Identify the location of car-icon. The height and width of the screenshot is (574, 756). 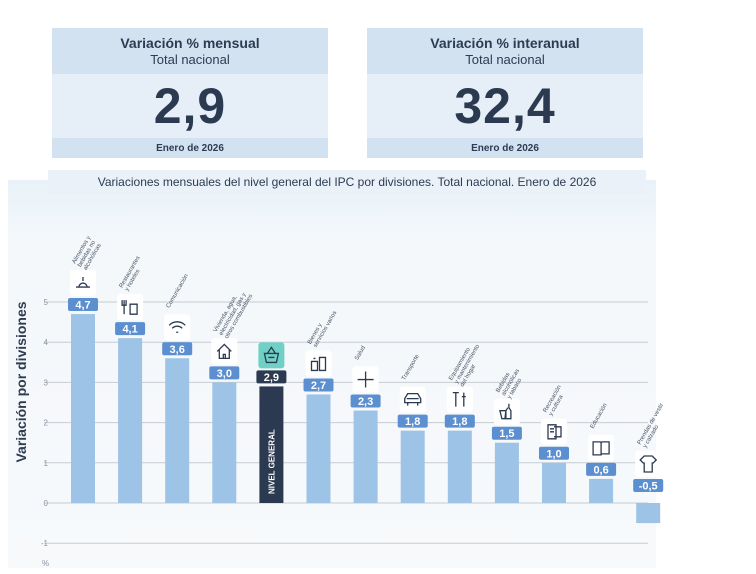
(412, 399).